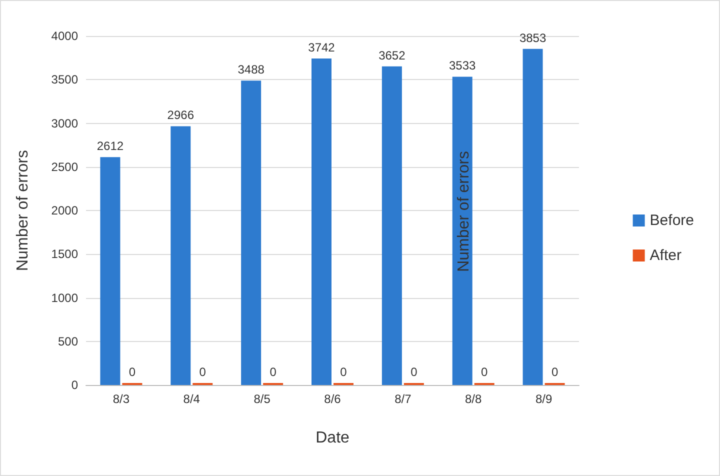  I want to click on x-tick-label: 8/4, so click(191, 399).